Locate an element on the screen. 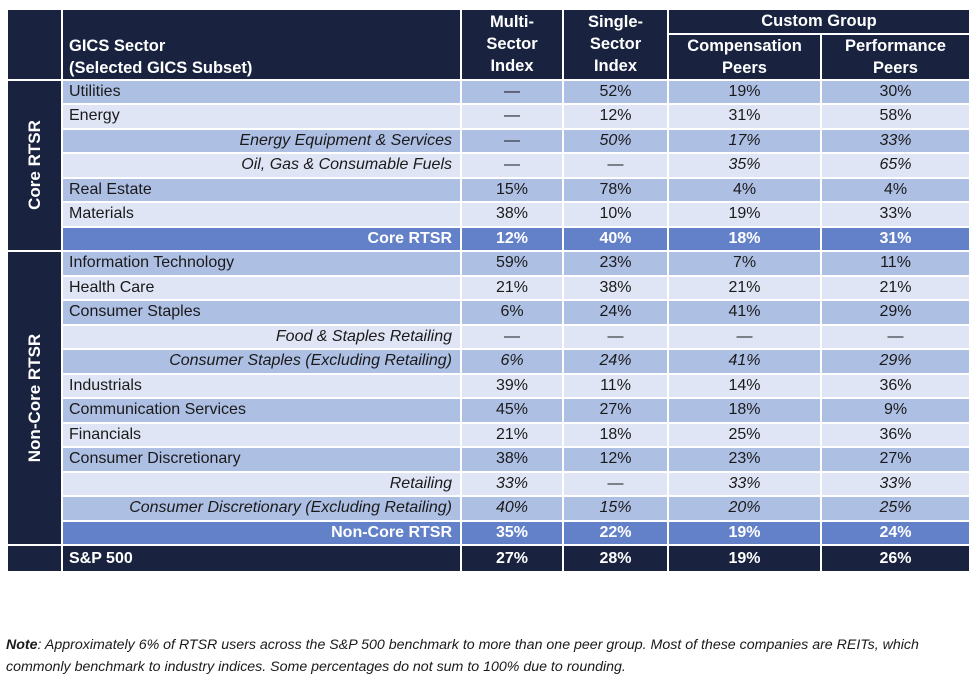 The width and height of the screenshot is (974, 685). cell-single: 15% is located at coordinates (615, 508).